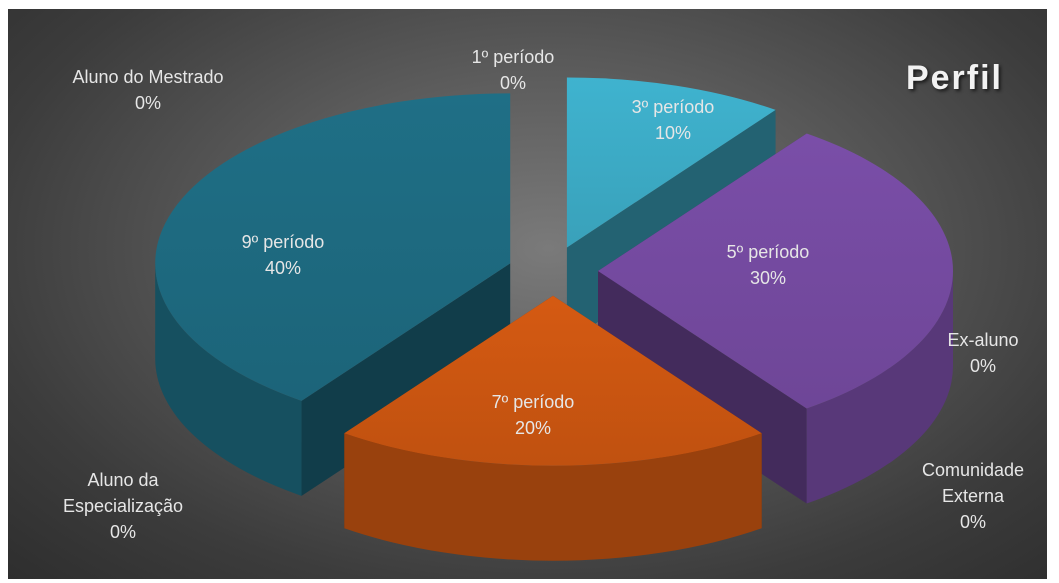 This screenshot has width=1059, height=583. What do you see at coordinates (954, 78) in the screenshot?
I see `chart-title: Perfil` at bounding box center [954, 78].